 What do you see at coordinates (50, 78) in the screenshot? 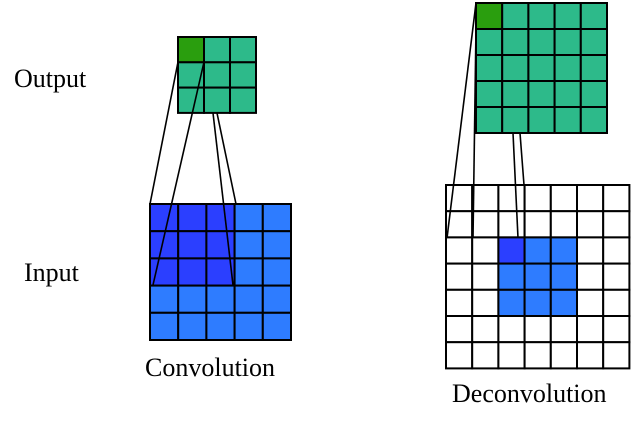
I see `output-label: Output` at bounding box center [50, 78].